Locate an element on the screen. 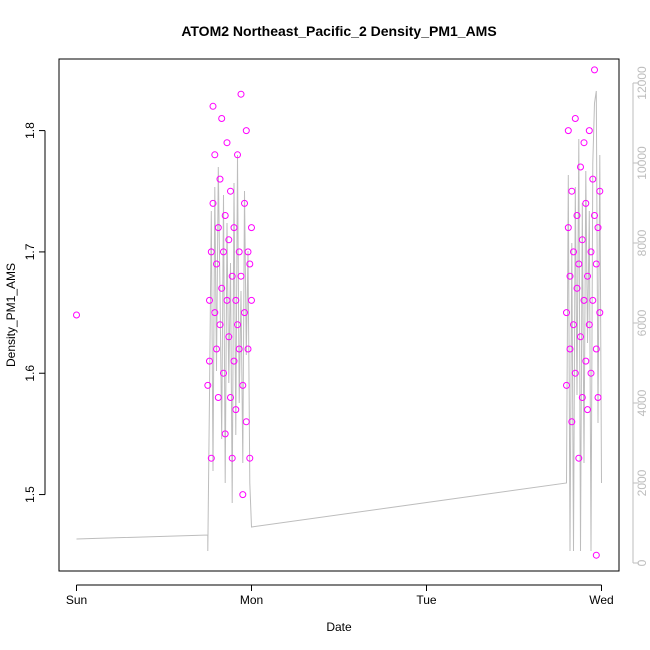 This screenshot has height=650, width=650. y2-tick-label: 2000 is located at coordinates (642, 482).